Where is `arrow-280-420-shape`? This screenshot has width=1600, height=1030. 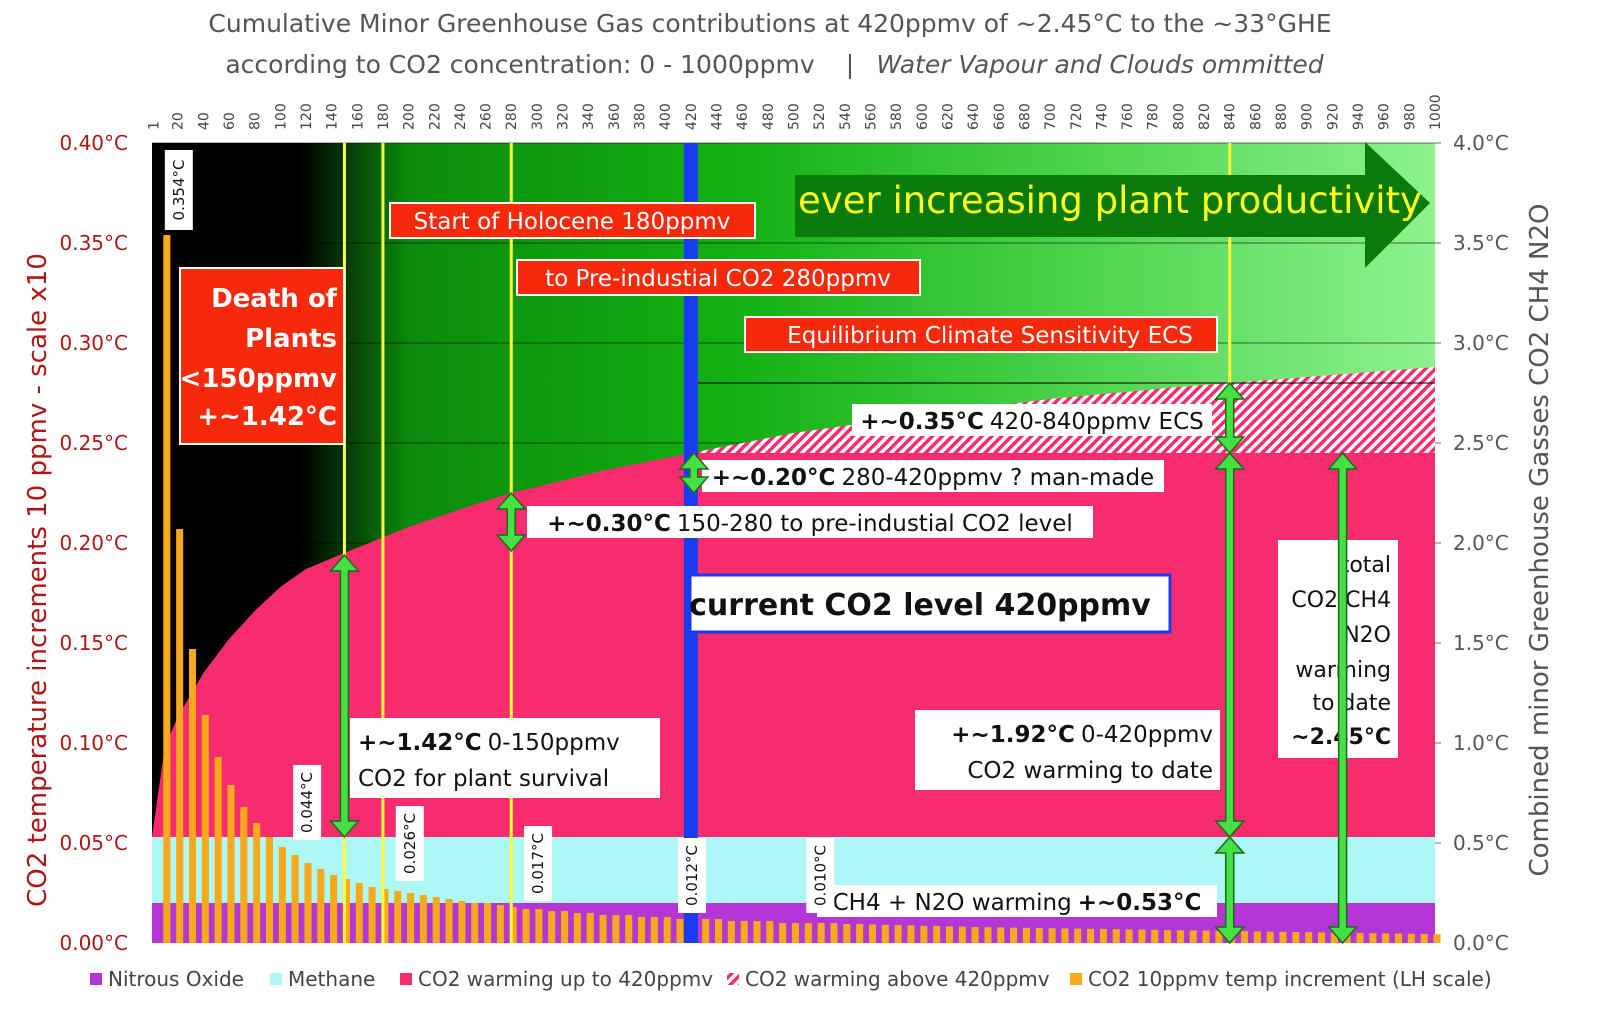
arrow-280-420-shape is located at coordinates (694, 473).